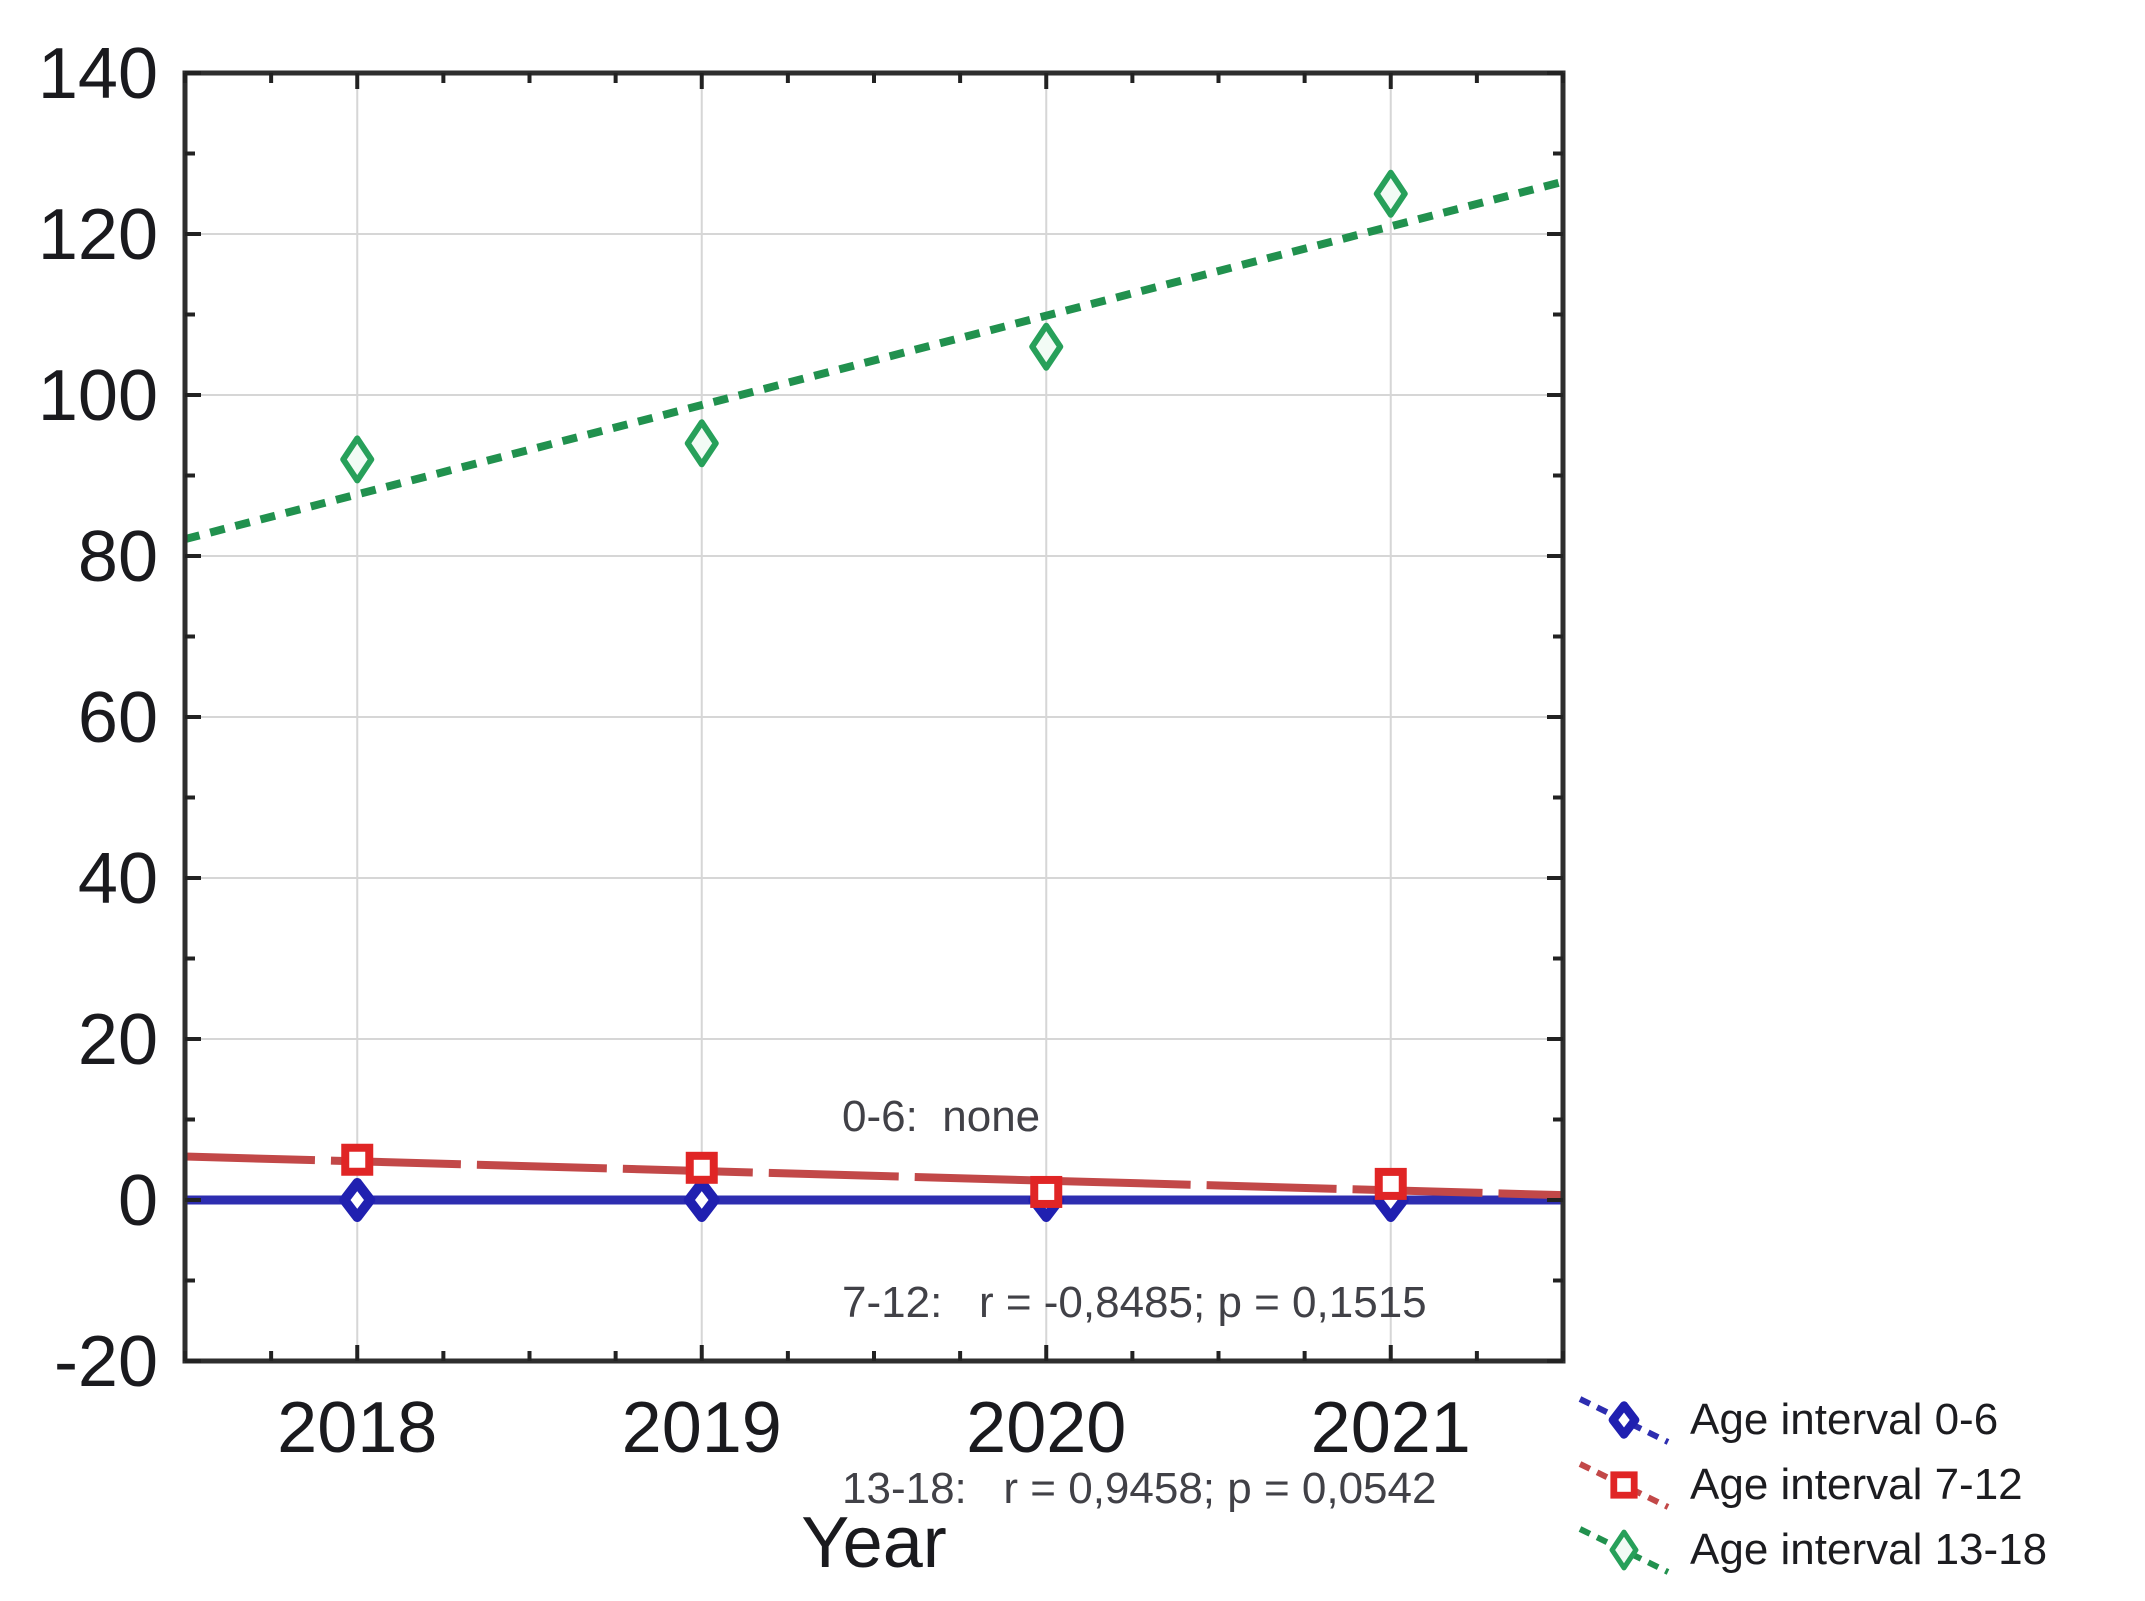  What do you see at coordinates (701, 1200) in the screenshot?
I see `data-point-series-0-2019` at bounding box center [701, 1200].